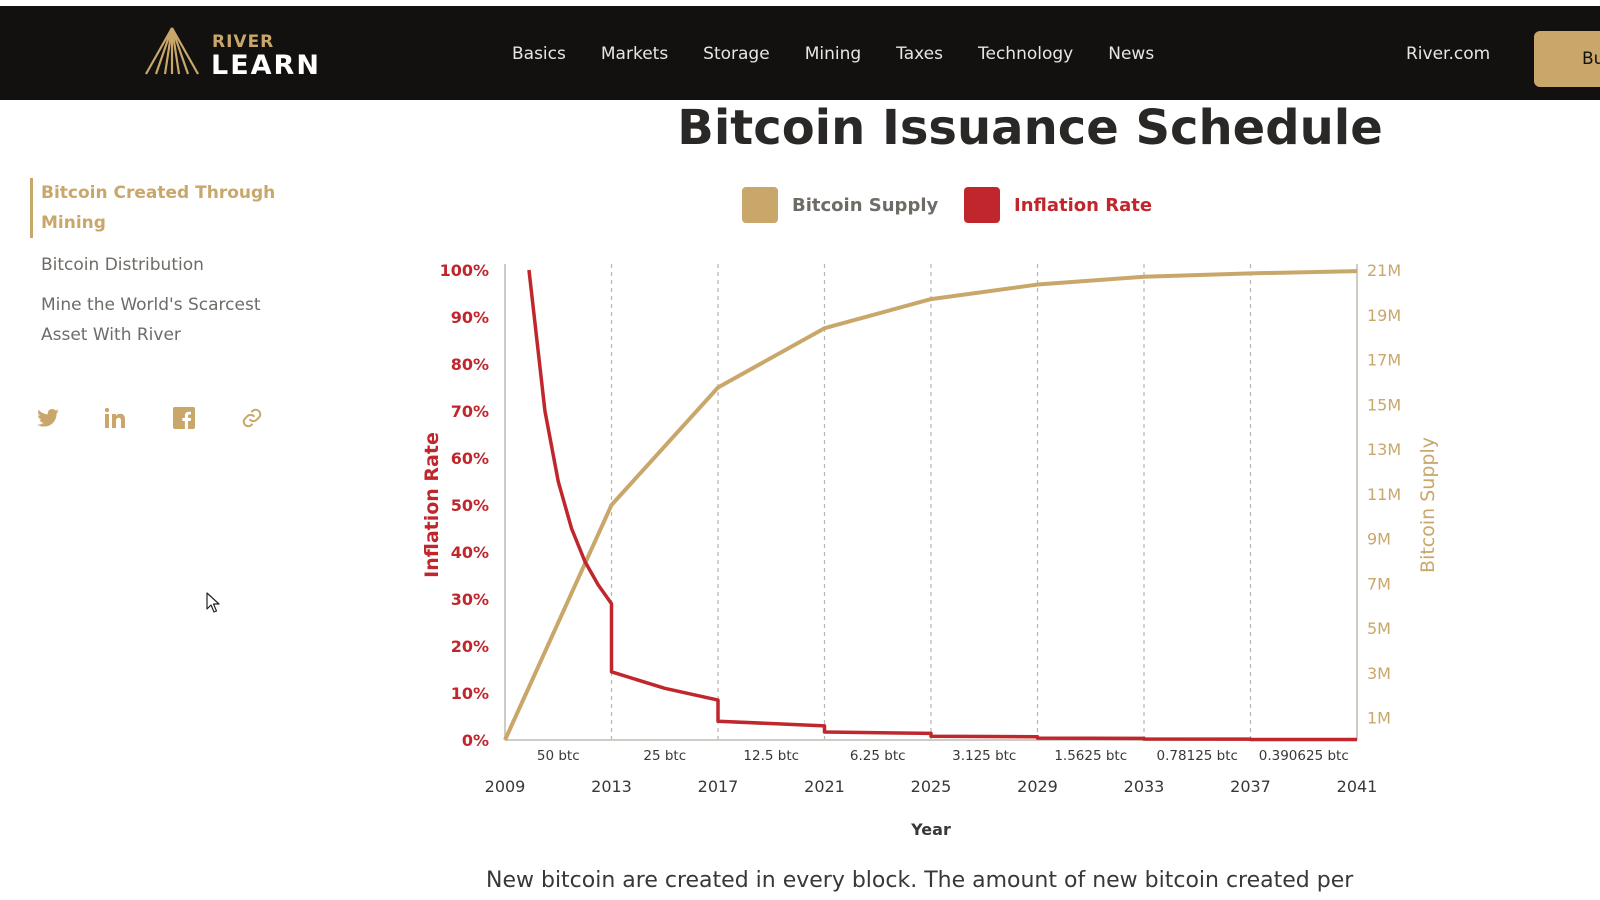 Image resolution: width=1600 pixels, height=900 pixels. Describe the element at coordinates (1384, 360) in the screenshot. I see `y-right-tick-label: 17M` at that location.